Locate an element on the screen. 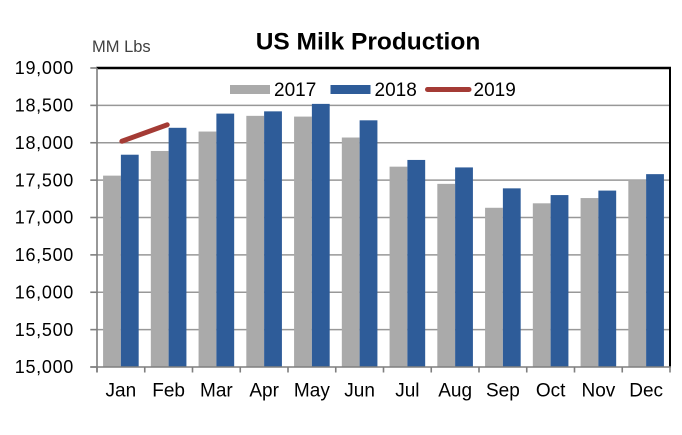  svg-text: 18,500 is located at coordinates (44, 106).